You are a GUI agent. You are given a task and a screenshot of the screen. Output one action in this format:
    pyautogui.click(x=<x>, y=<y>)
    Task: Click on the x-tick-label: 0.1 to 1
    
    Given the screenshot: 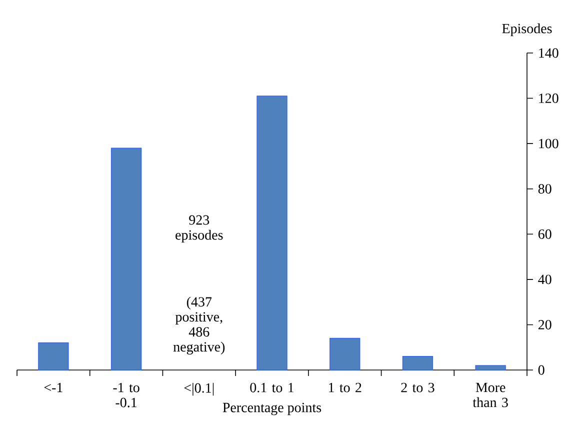 What is the action you would take?
    pyautogui.click(x=272, y=387)
    